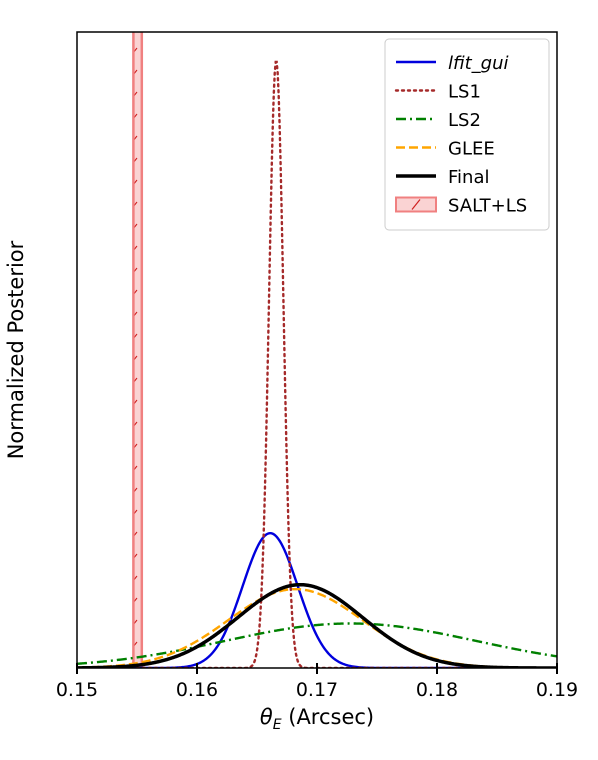 This screenshot has width=598, height=760. I want to click on salt-ls-band, so click(138, 350).